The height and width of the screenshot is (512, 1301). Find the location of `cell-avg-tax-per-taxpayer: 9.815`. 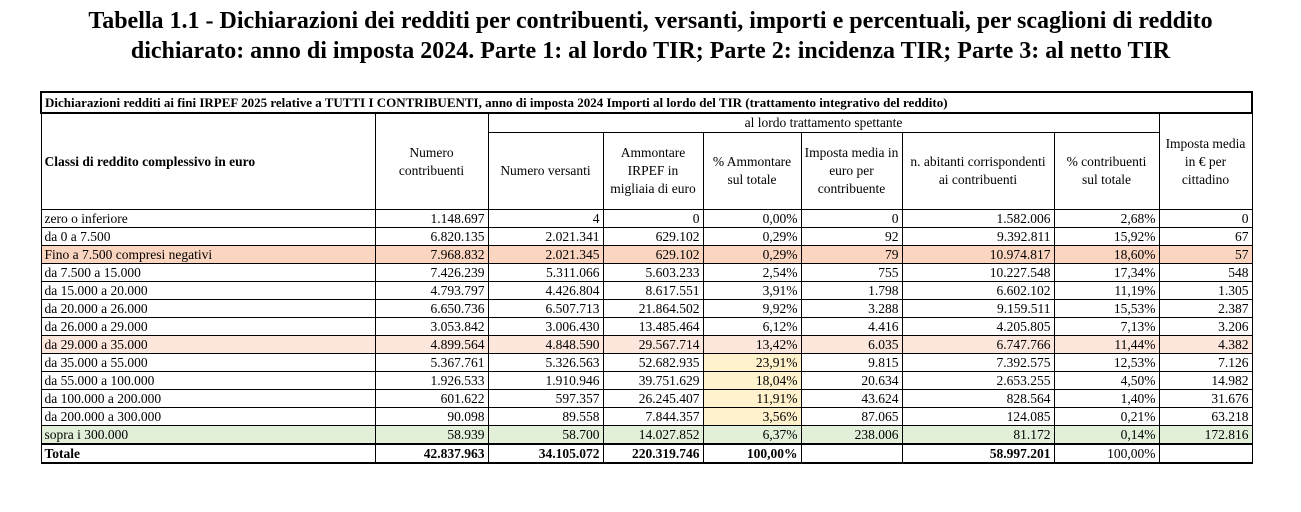

cell-avg-tax-per-taxpayer: 9.815 is located at coordinates (851, 362).